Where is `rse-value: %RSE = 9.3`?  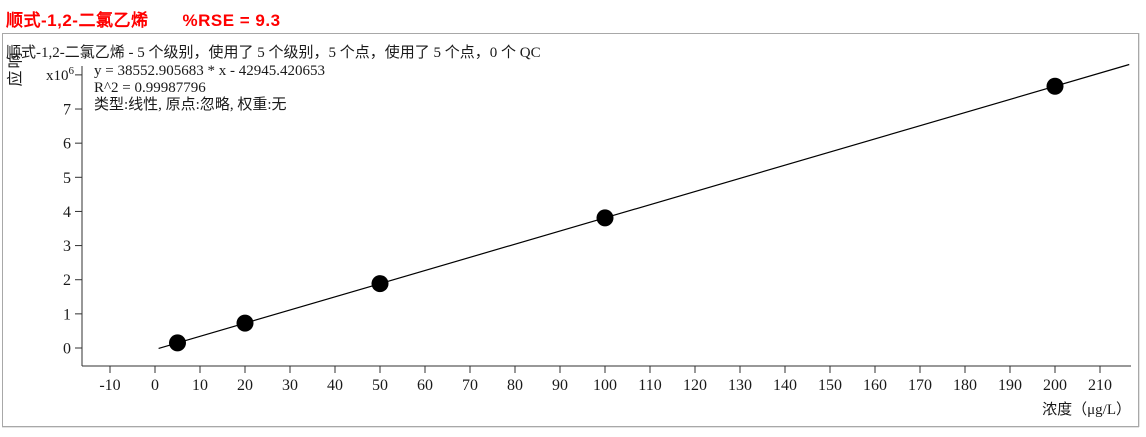
rse-value: %RSE = 9.3 is located at coordinates (231, 20).